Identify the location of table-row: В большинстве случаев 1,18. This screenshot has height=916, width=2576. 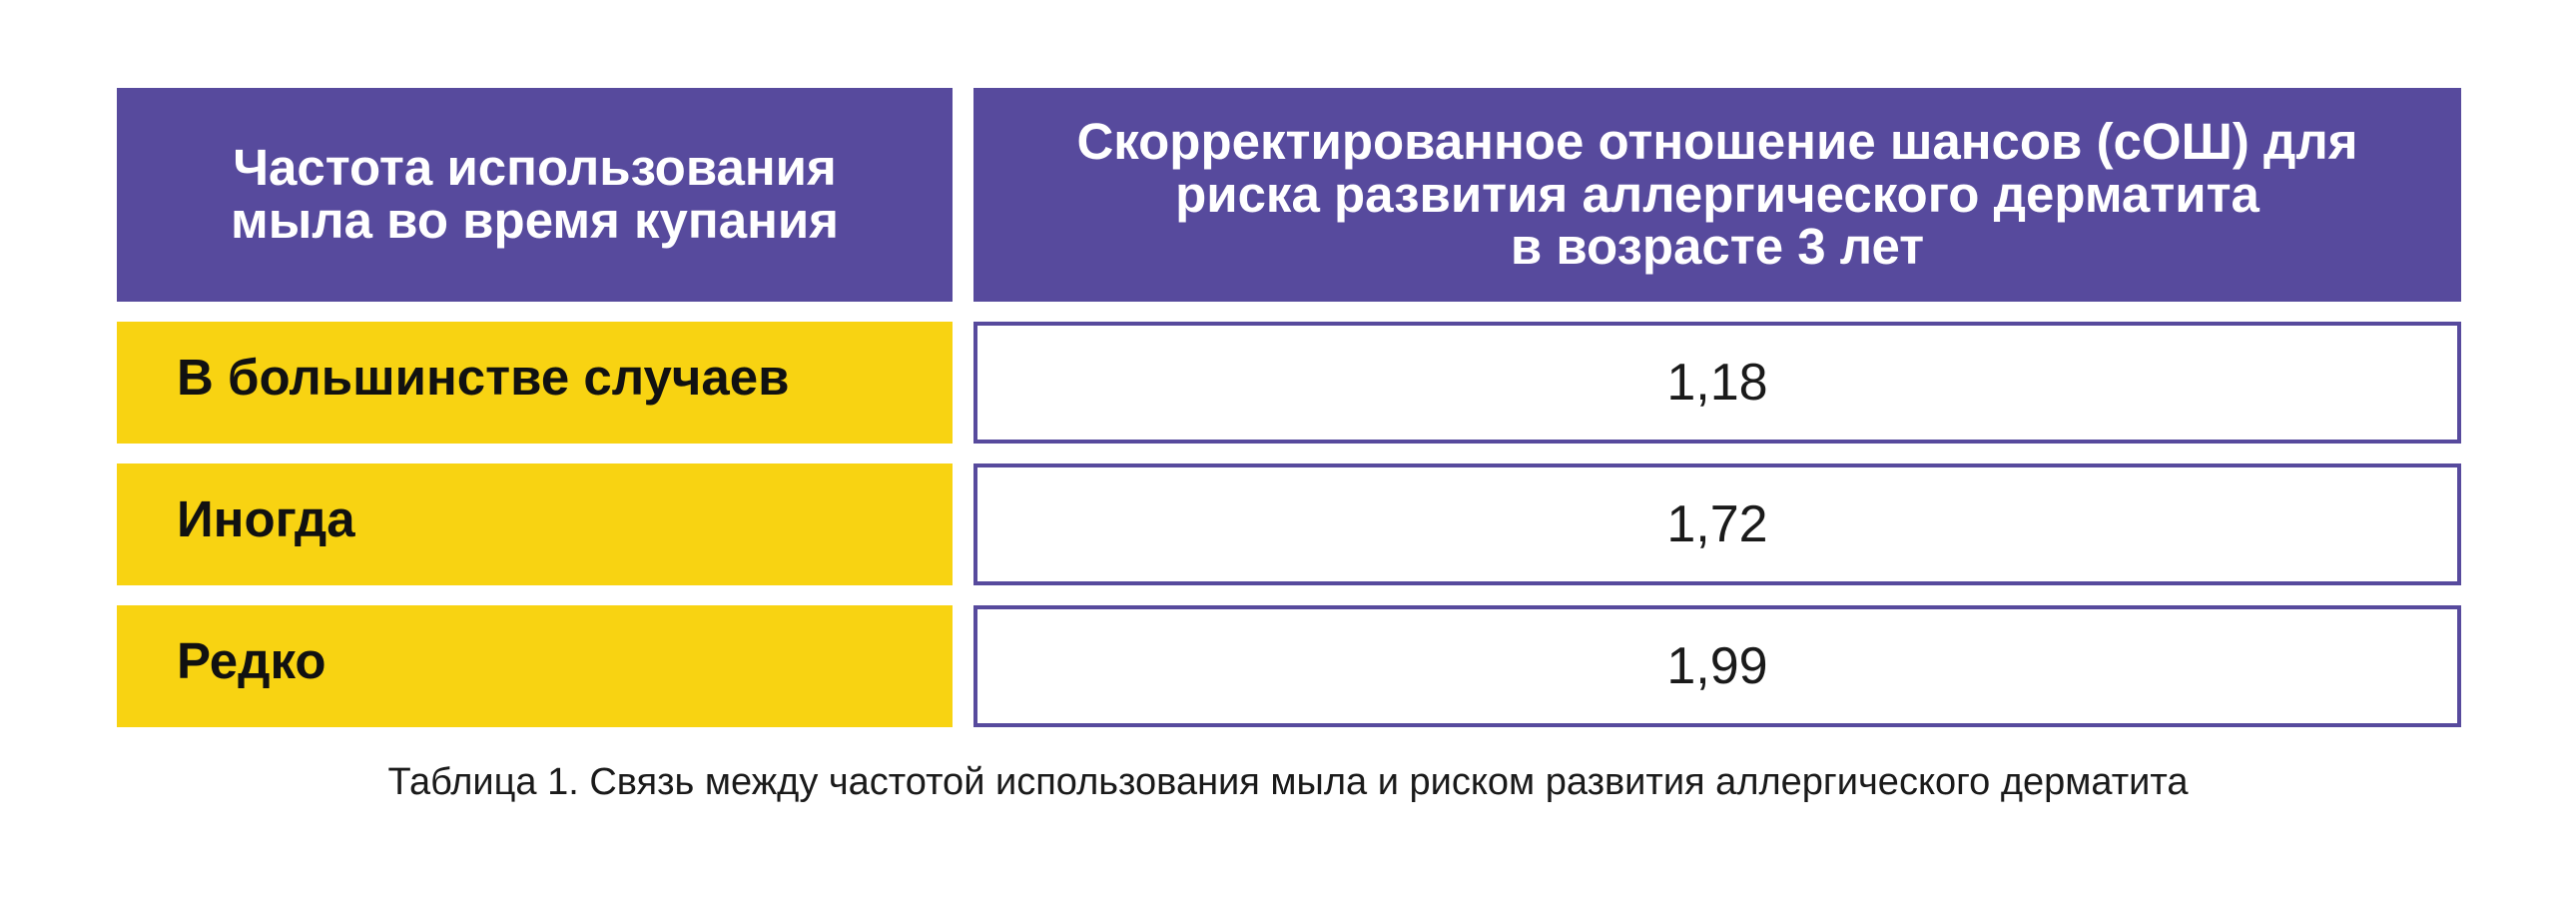
(1289, 383).